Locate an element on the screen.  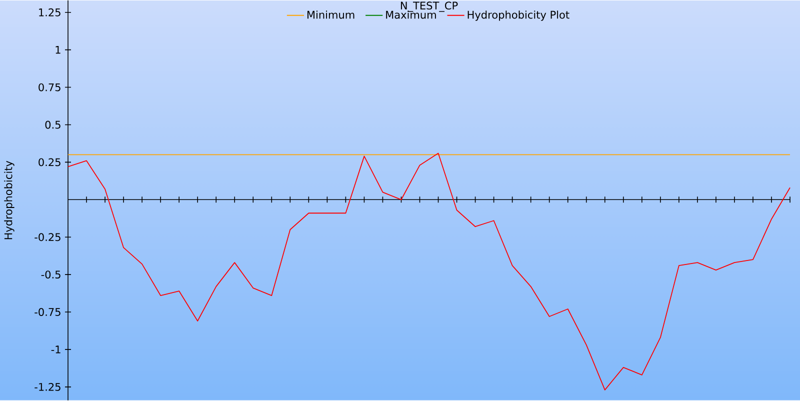
y-tick-label: 1 is located at coordinates (58, 50).